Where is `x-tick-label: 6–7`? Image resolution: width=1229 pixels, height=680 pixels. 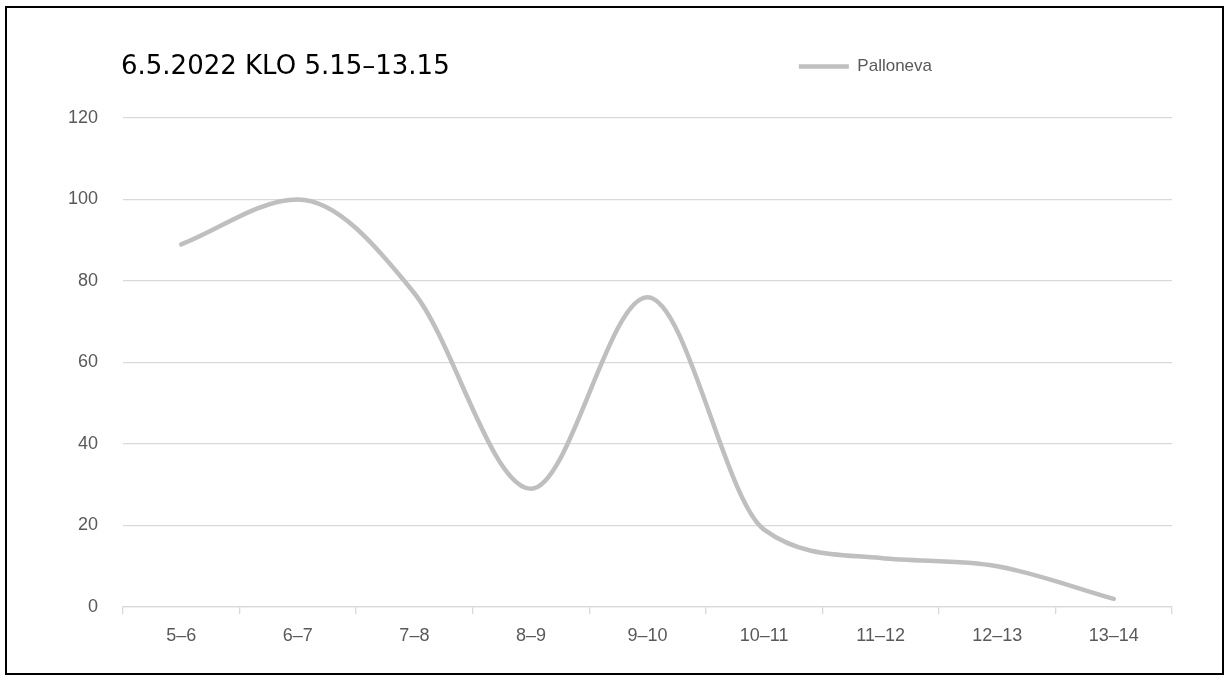
x-tick-label: 6–7 is located at coordinates (297, 634).